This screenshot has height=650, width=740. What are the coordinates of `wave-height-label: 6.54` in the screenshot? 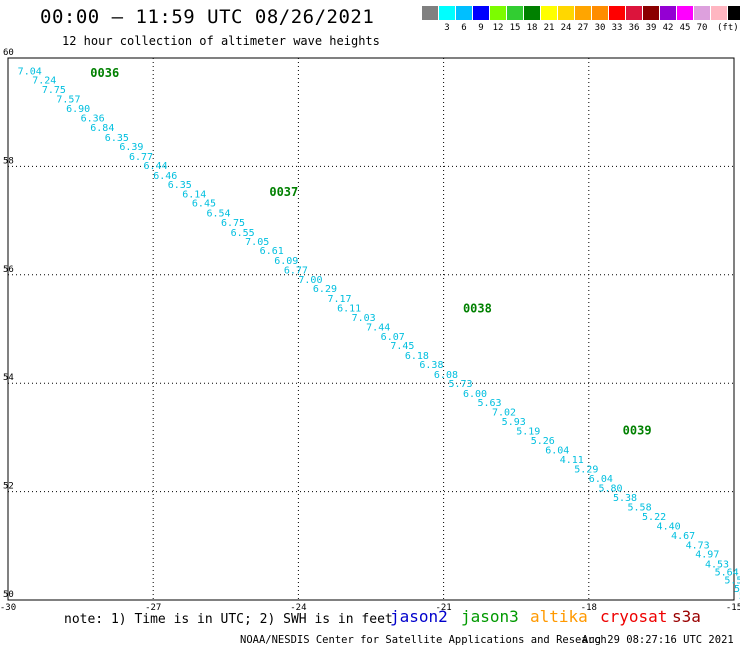 It's located at (218, 213).